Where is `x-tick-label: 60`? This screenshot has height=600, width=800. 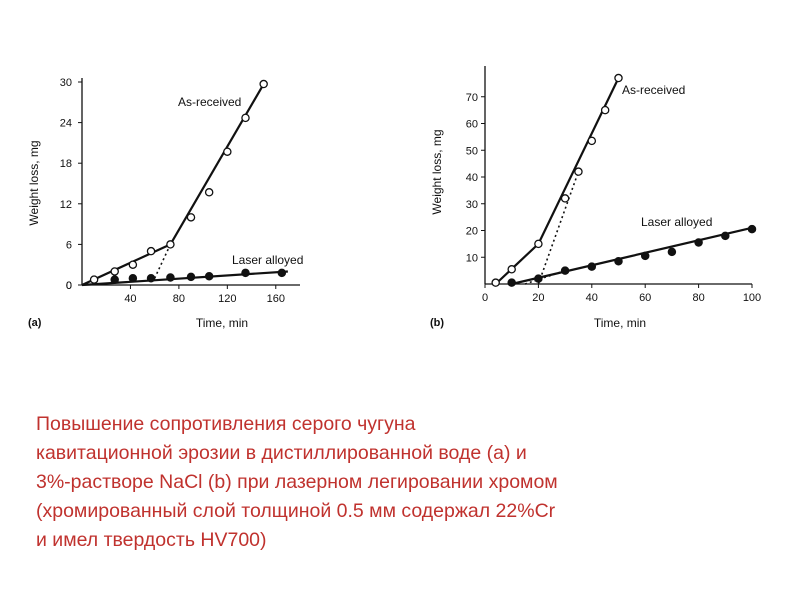
x-tick-label: 60 is located at coordinates (645, 298).